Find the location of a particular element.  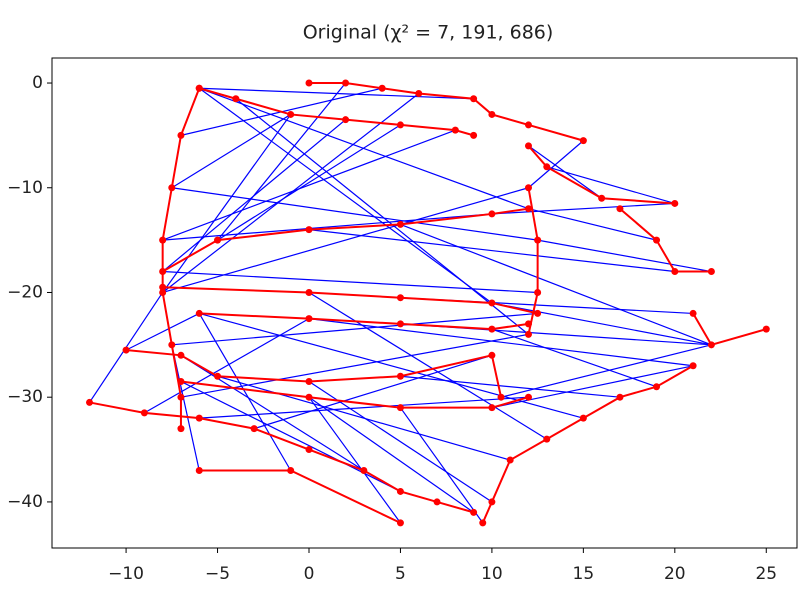

chart-title: Original (χ² = 7, 191, 686) is located at coordinates (428, 33).